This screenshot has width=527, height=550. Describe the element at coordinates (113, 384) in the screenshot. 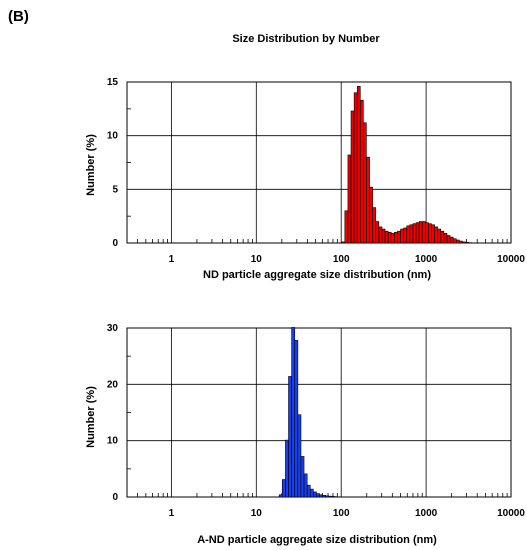

I see `y-tick-label: 20` at that location.